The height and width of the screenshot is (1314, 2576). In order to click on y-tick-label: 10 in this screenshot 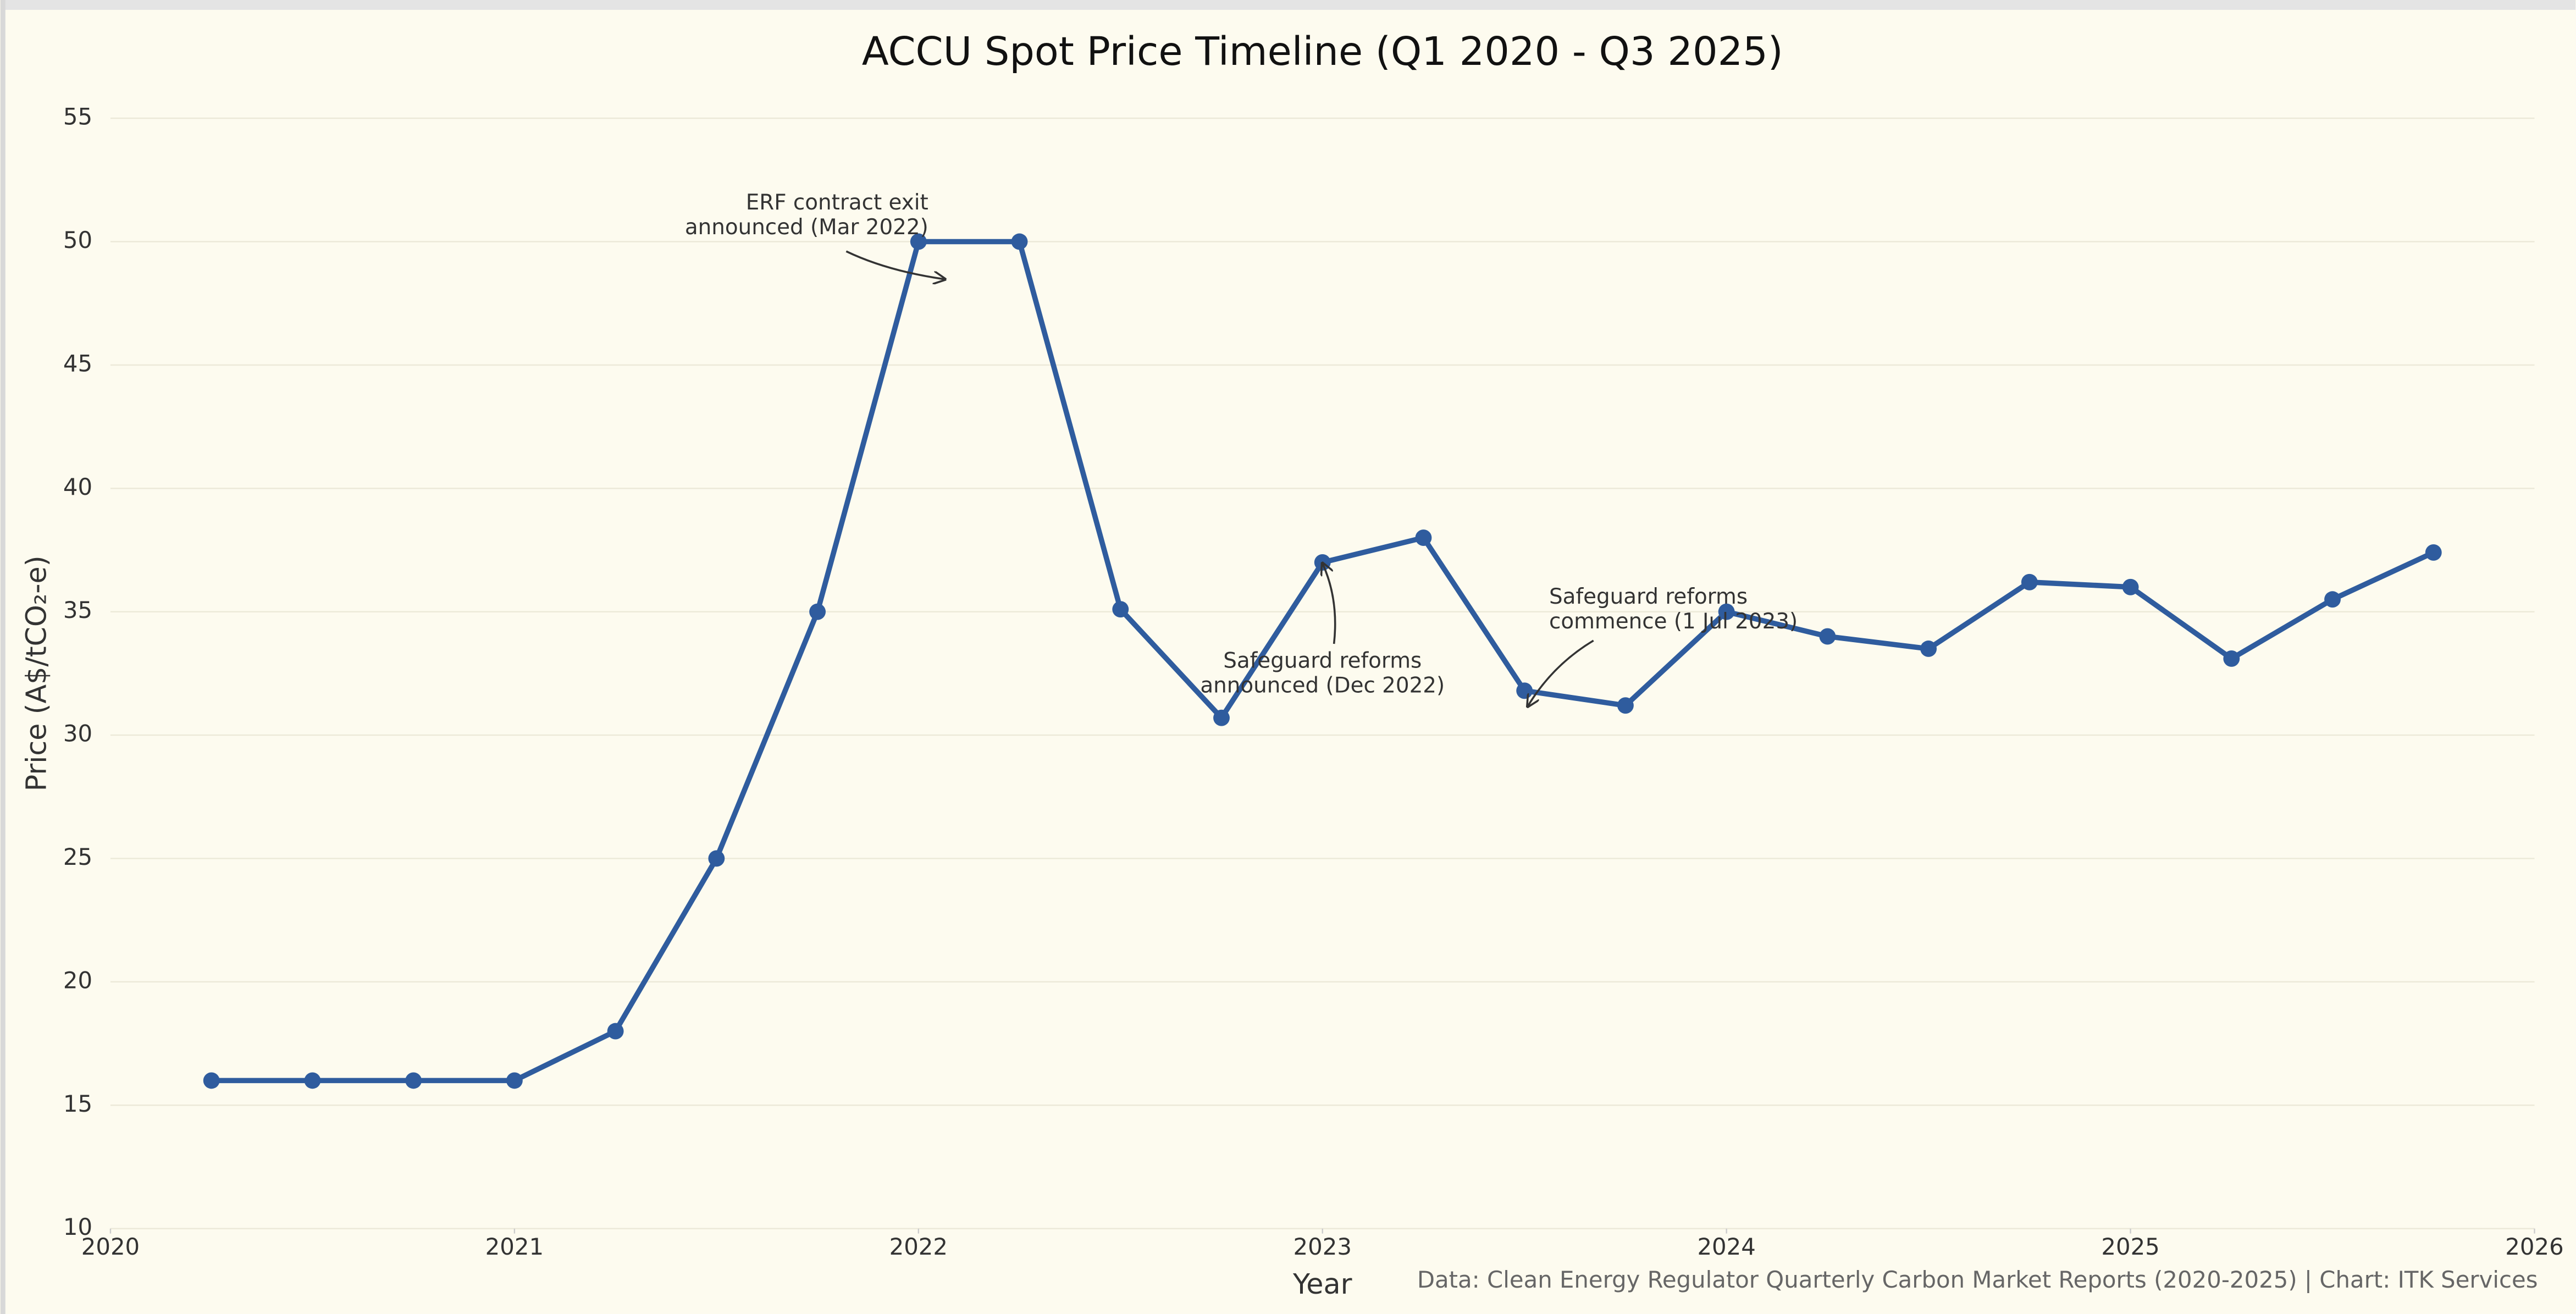, I will do `click(77, 1226)`.